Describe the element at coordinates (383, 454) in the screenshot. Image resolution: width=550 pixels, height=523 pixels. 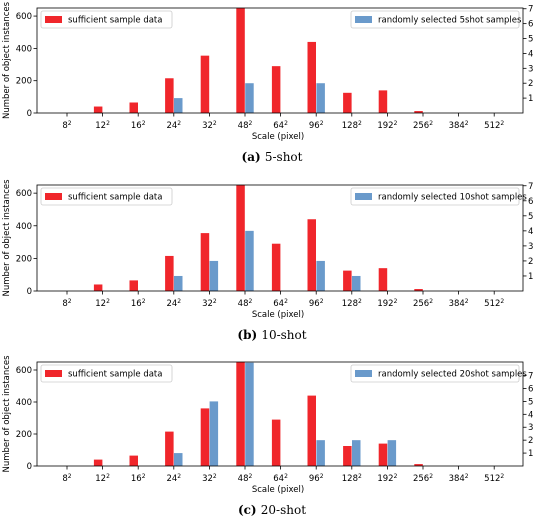
I see `bar-sufficient-192²` at that location.